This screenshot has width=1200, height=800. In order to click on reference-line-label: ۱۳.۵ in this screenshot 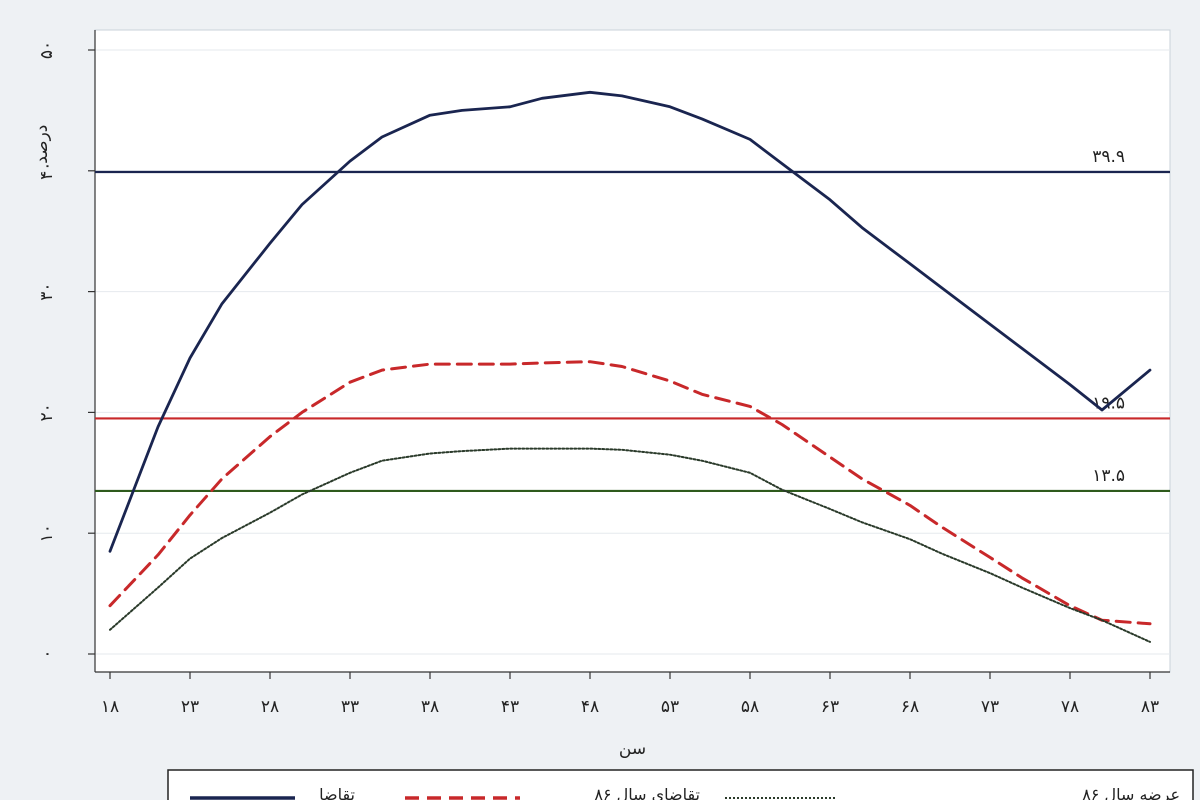, I will do `click(1108, 476)`.